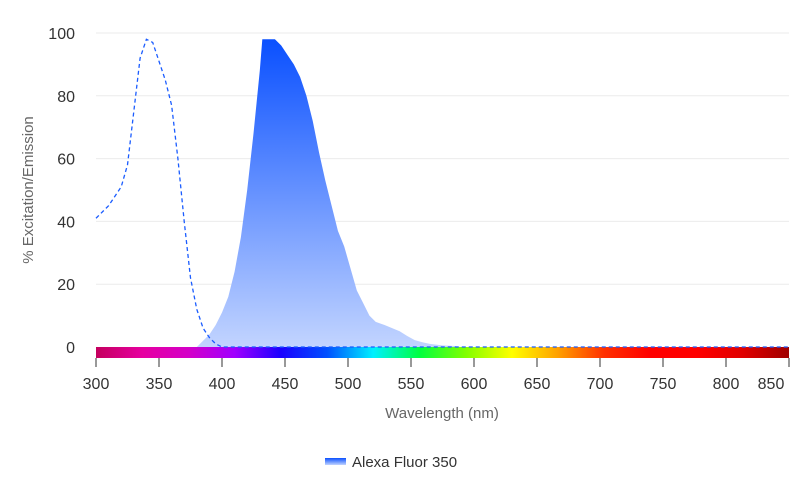 This screenshot has height=500, width=800. Describe the element at coordinates (474, 384) in the screenshot. I see `x-tick-label: 600` at that location.